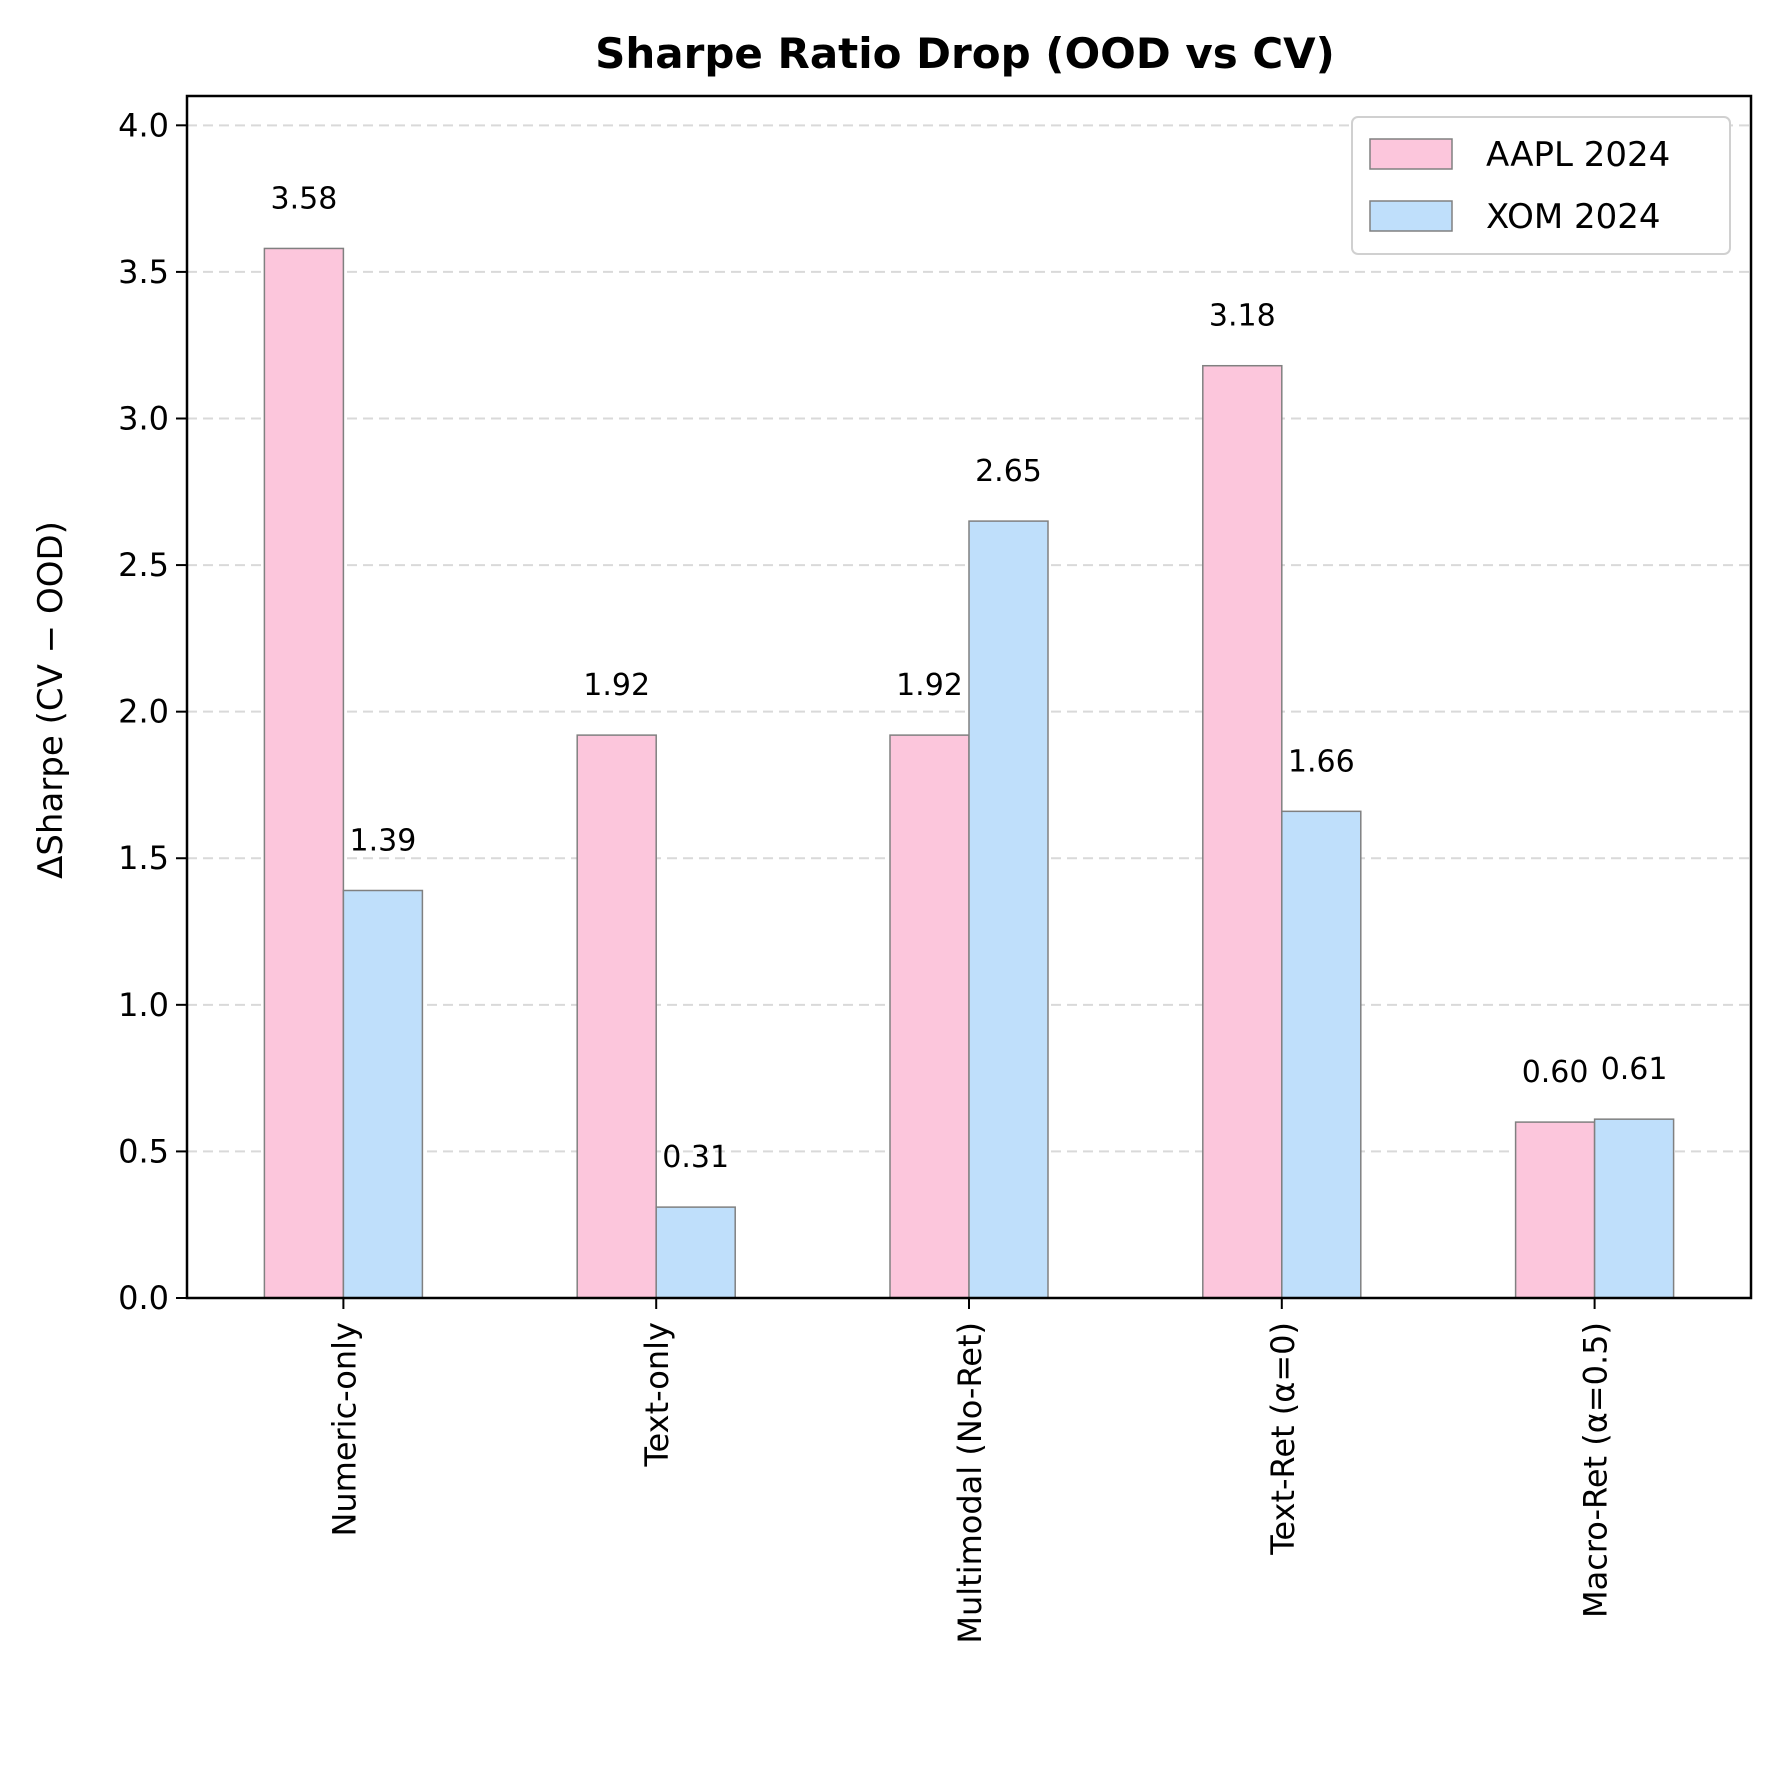  Describe the element at coordinates (1596, 1470) in the screenshot. I see `x-tick-label: Macro-Ret (α=0.5)` at that location.